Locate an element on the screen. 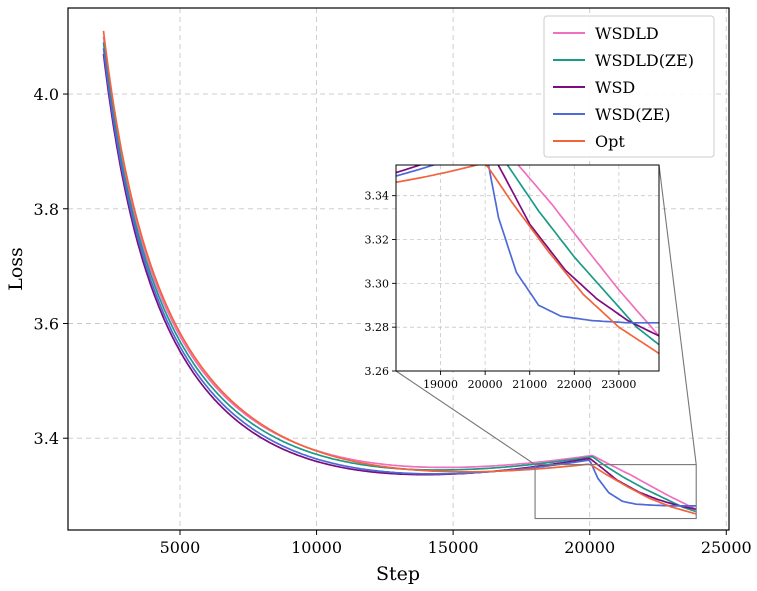  legend-label: WSD is located at coordinates (615, 87).